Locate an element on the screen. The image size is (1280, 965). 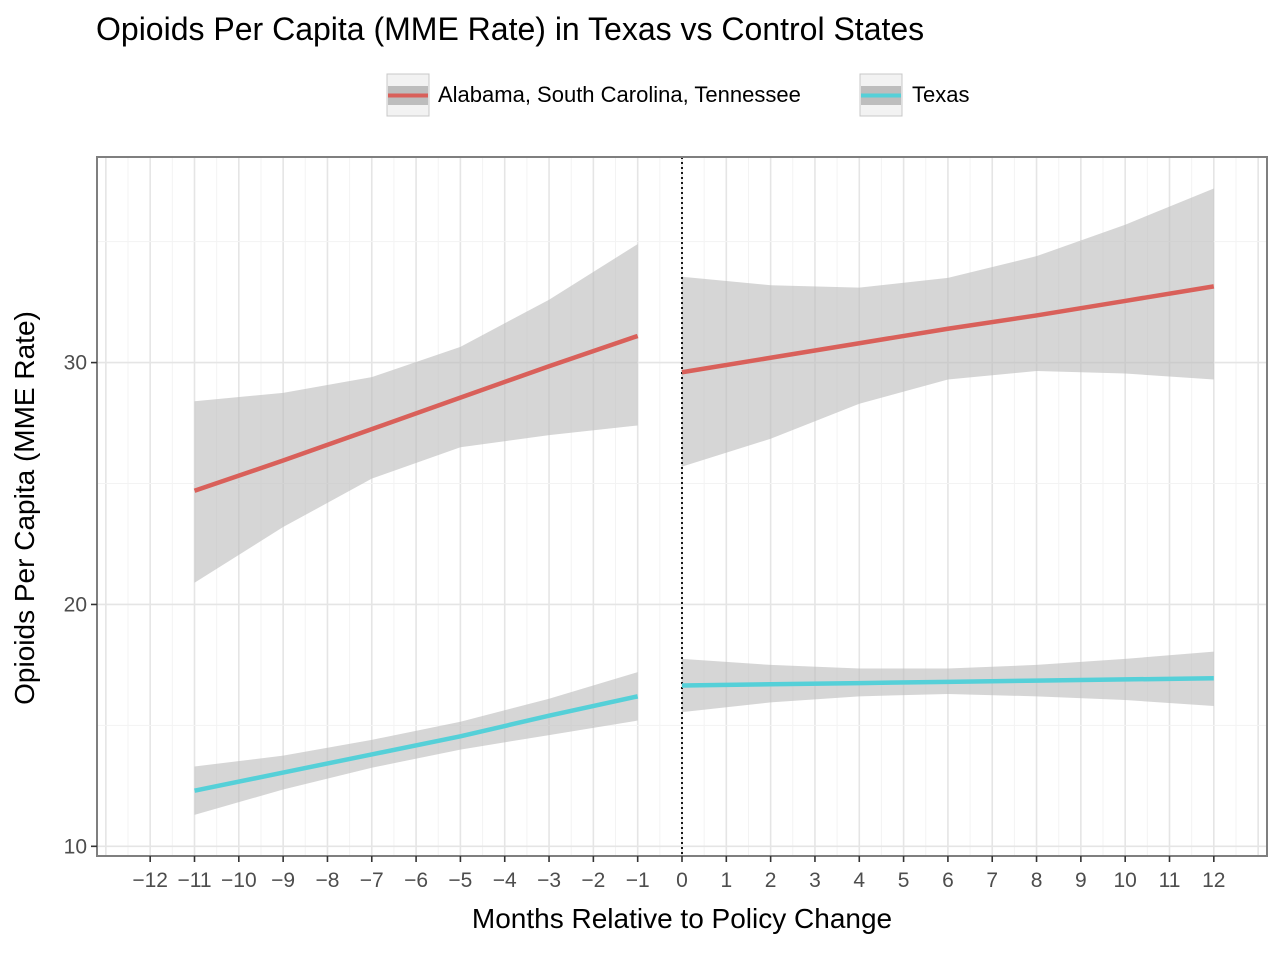
y-axis-label: Opioids Per Capita (MME Rate) is located at coordinates (24, 508).